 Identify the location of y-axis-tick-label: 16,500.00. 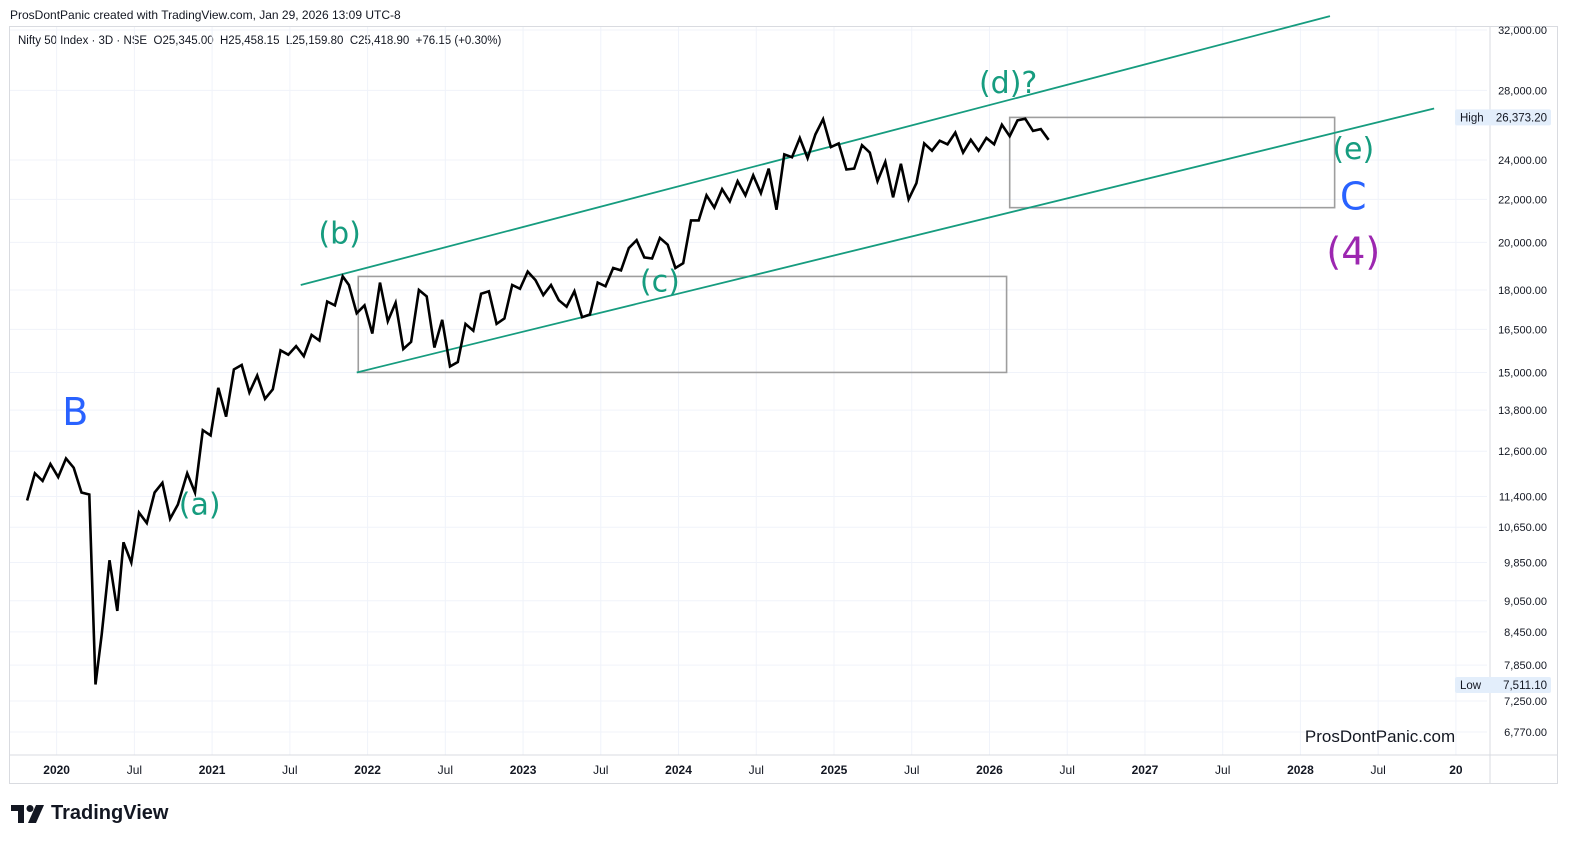
(1522, 330).